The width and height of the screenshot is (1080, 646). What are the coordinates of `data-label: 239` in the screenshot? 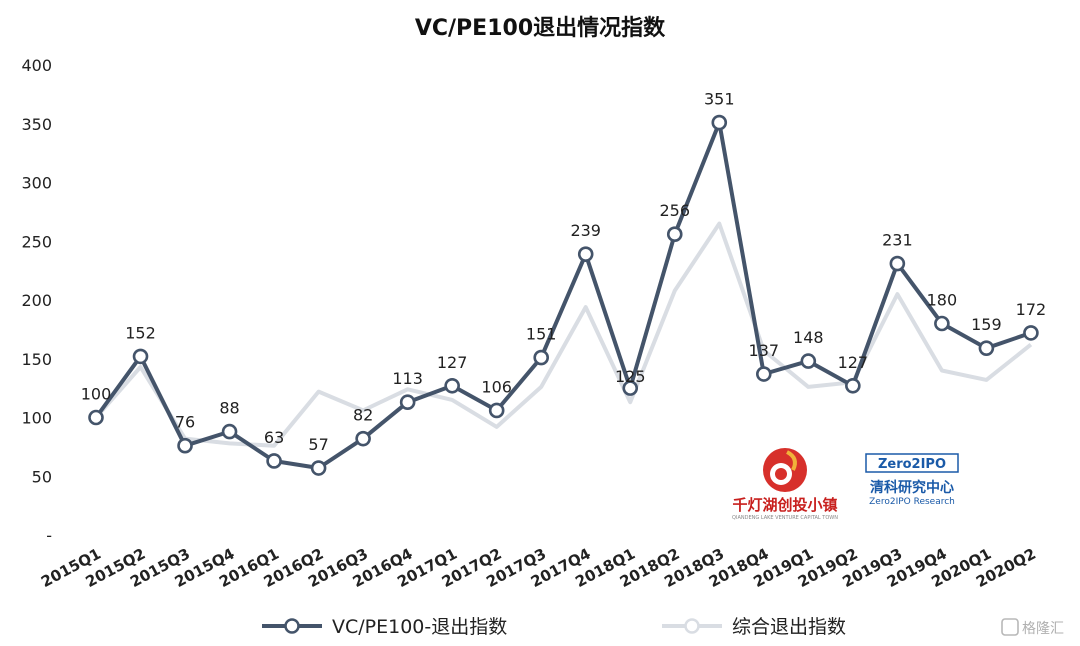 It's located at (585, 230).